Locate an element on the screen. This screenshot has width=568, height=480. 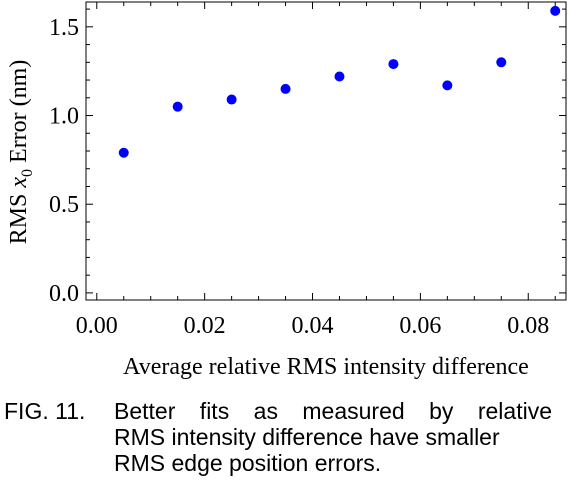
y-axis-label-prefix: RMS is located at coordinates (19, 216).